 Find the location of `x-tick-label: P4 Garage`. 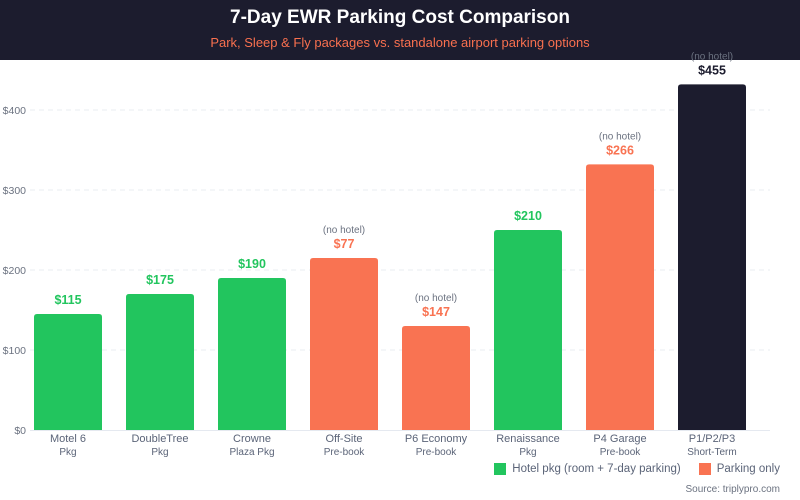

x-tick-label: P4 Garage is located at coordinates (619, 439).